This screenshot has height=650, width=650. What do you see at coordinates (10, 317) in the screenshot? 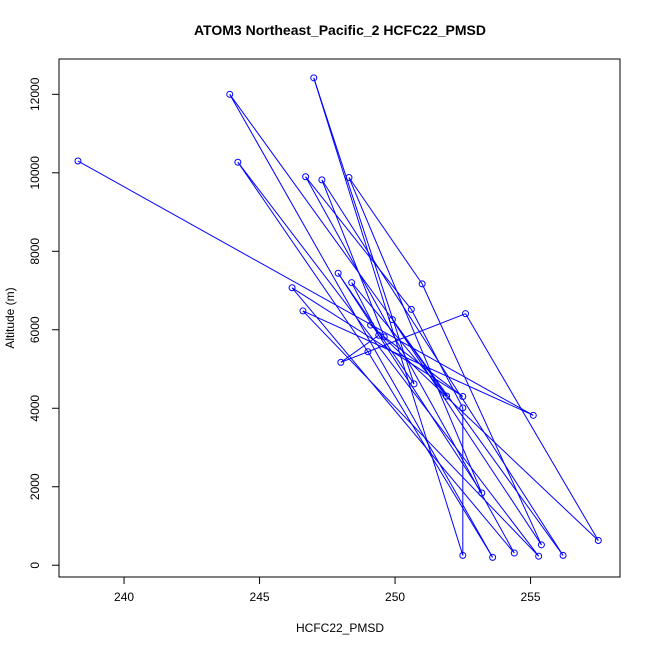
I see `y-axis-label: Altitude (m)` at bounding box center [10, 317].